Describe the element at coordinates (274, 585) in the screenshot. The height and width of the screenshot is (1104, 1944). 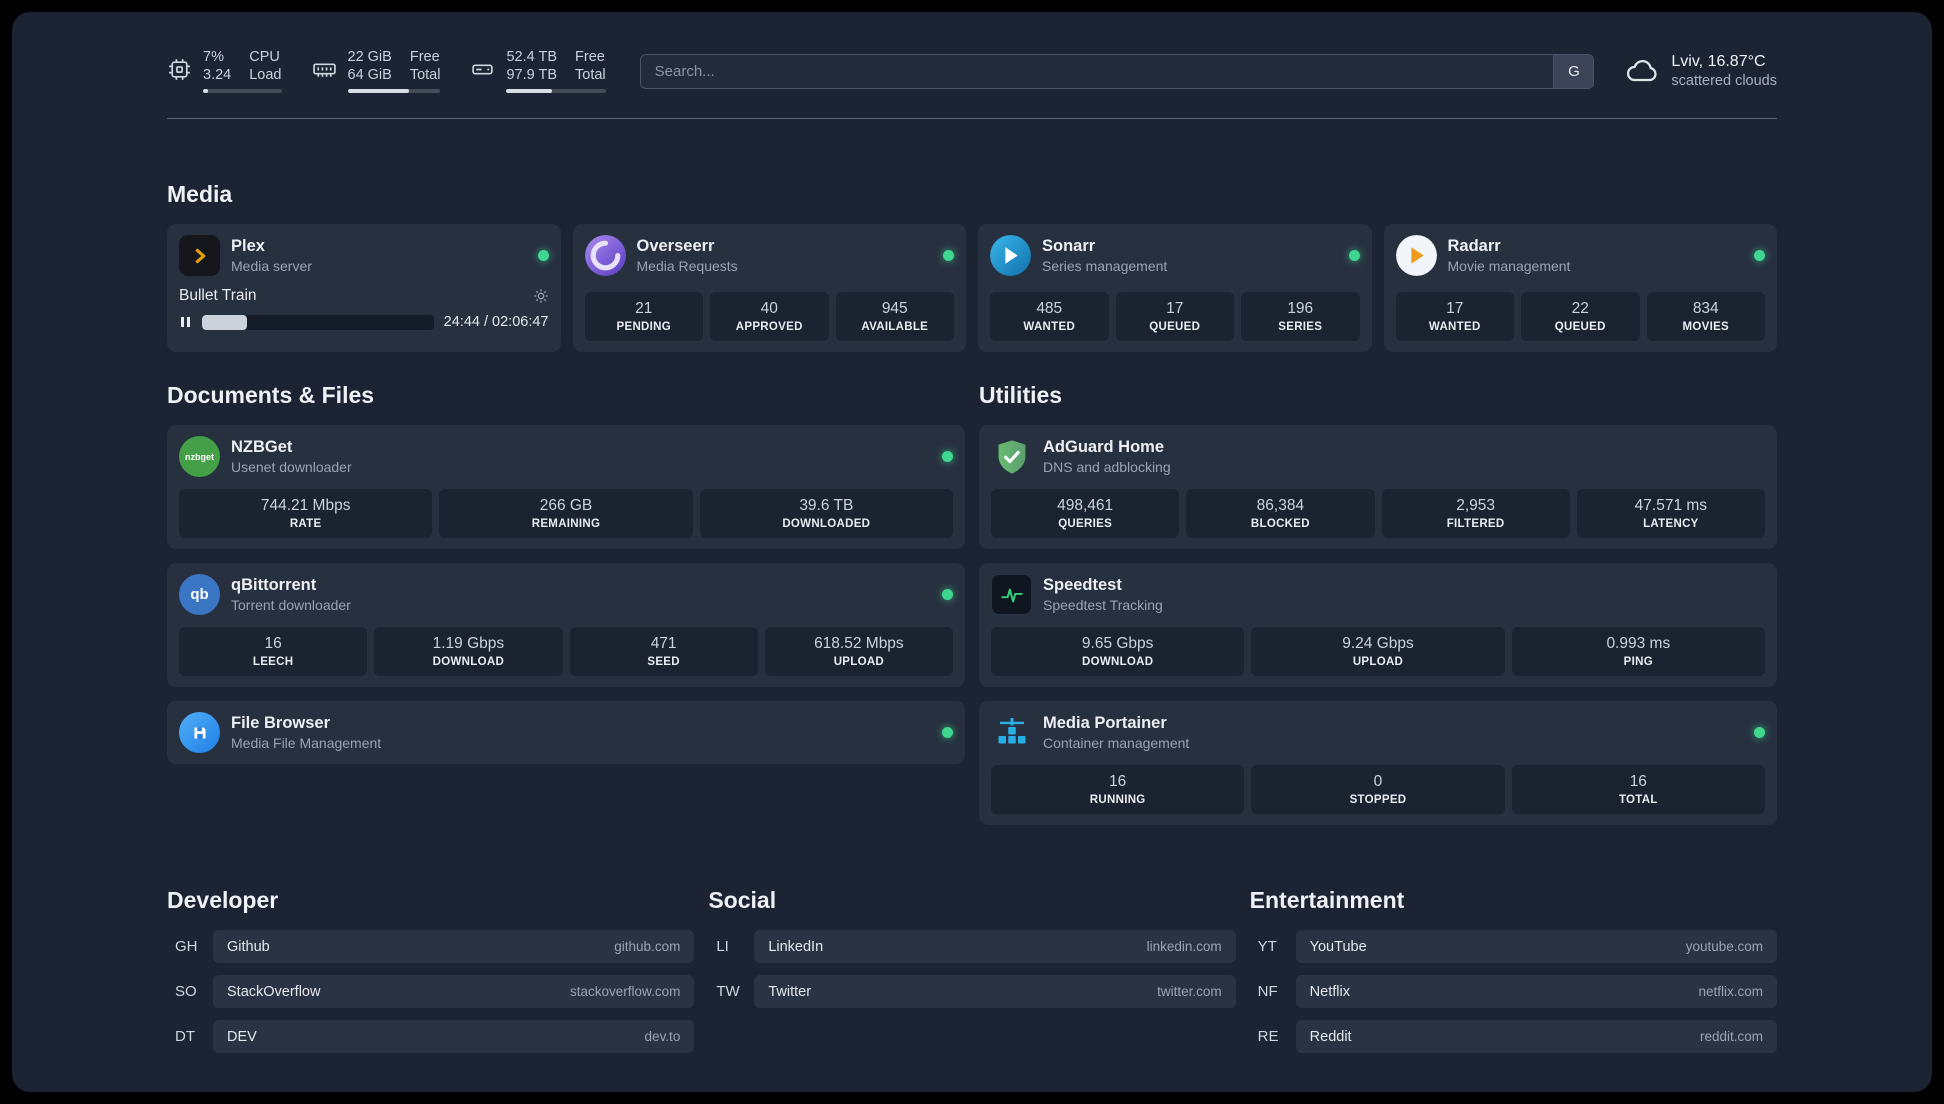
I see `service-name: qBittorrent` at that location.